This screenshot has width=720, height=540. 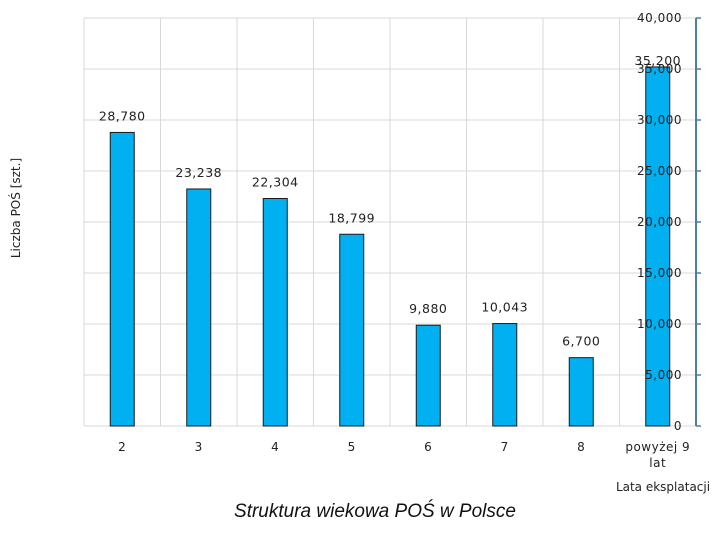 I want to click on x-tick-label: powyżej 9, so click(x=657, y=447).